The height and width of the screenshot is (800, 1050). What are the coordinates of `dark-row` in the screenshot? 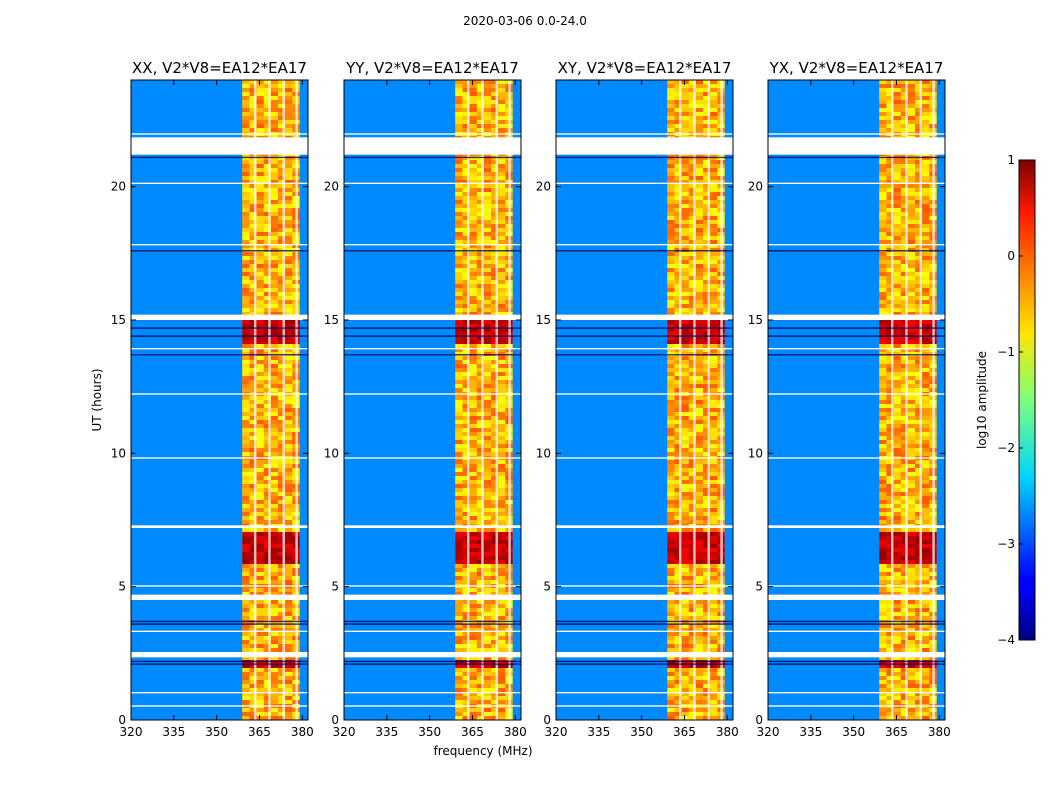 It's located at (219, 336).